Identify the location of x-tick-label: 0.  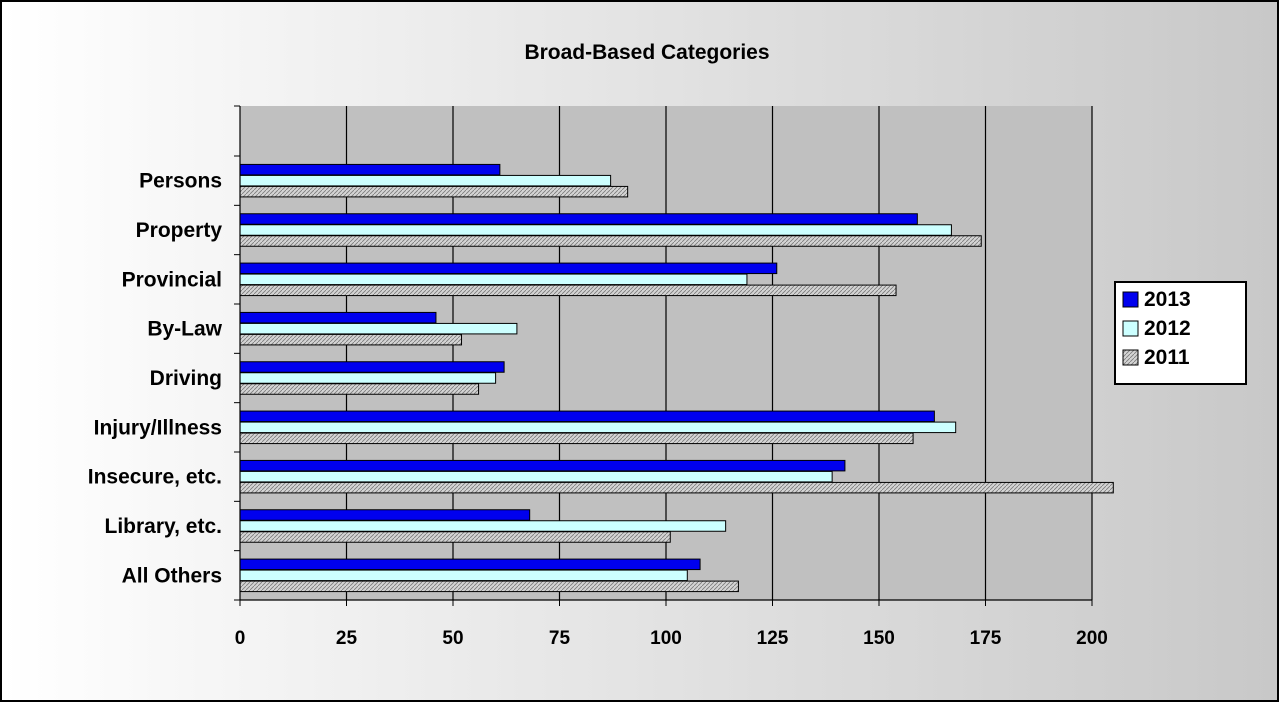
(240, 638).